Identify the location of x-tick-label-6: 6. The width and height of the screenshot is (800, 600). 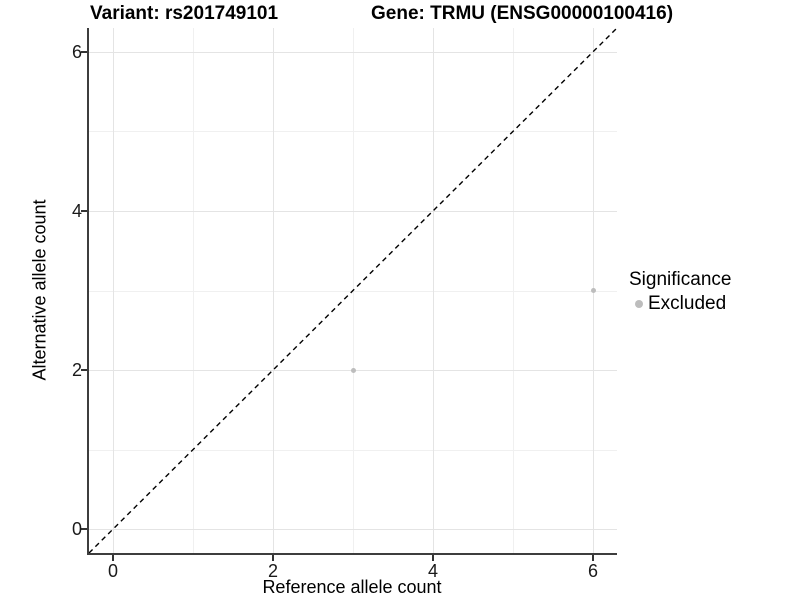
(593, 571).